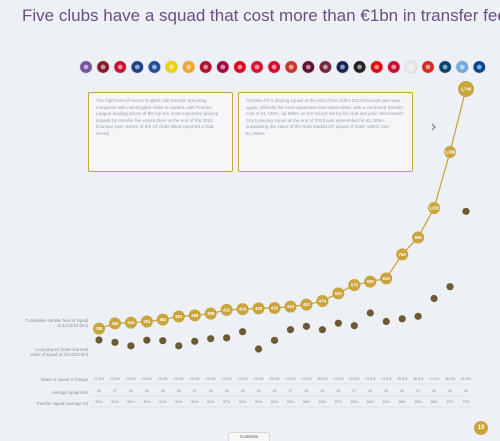  I want to click on row3-cell: 29.0%, so click(290, 379).